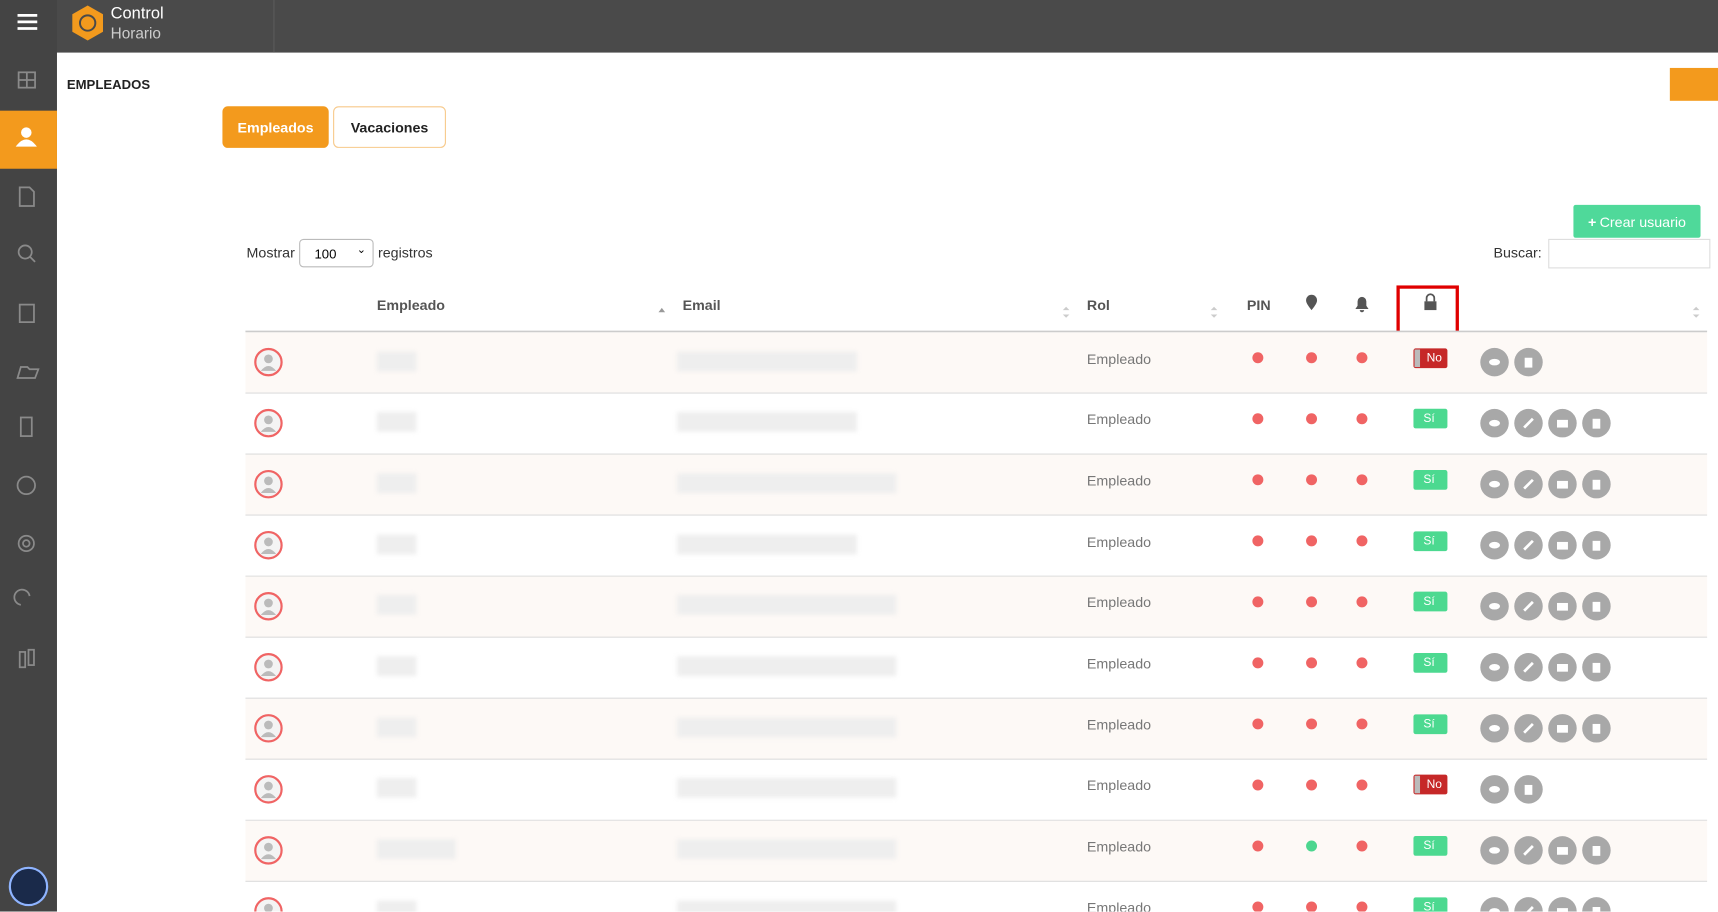 This screenshot has width=1718, height=912. What do you see at coordinates (1637, 221) in the screenshot?
I see `create-user-button: + Crear usuario` at bounding box center [1637, 221].